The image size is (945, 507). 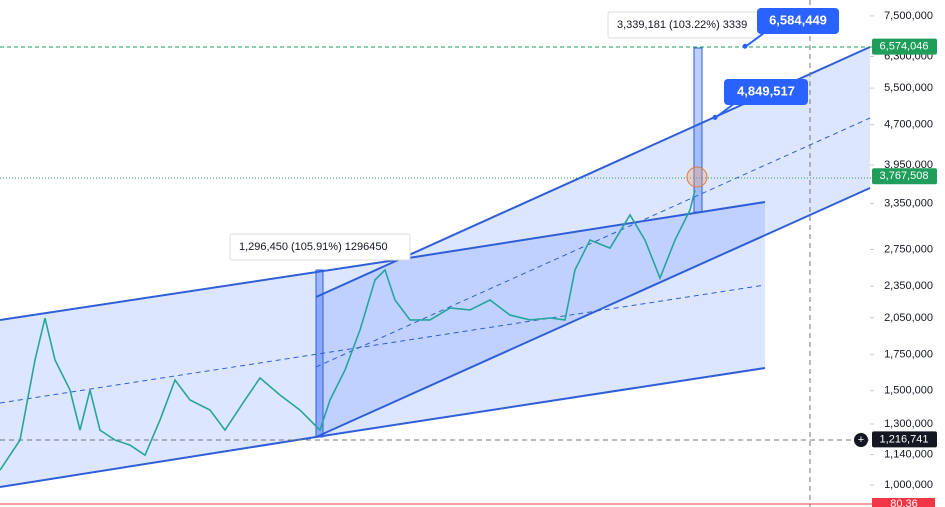 I want to click on y-tick-label: 2,750,000, so click(x=908, y=249).